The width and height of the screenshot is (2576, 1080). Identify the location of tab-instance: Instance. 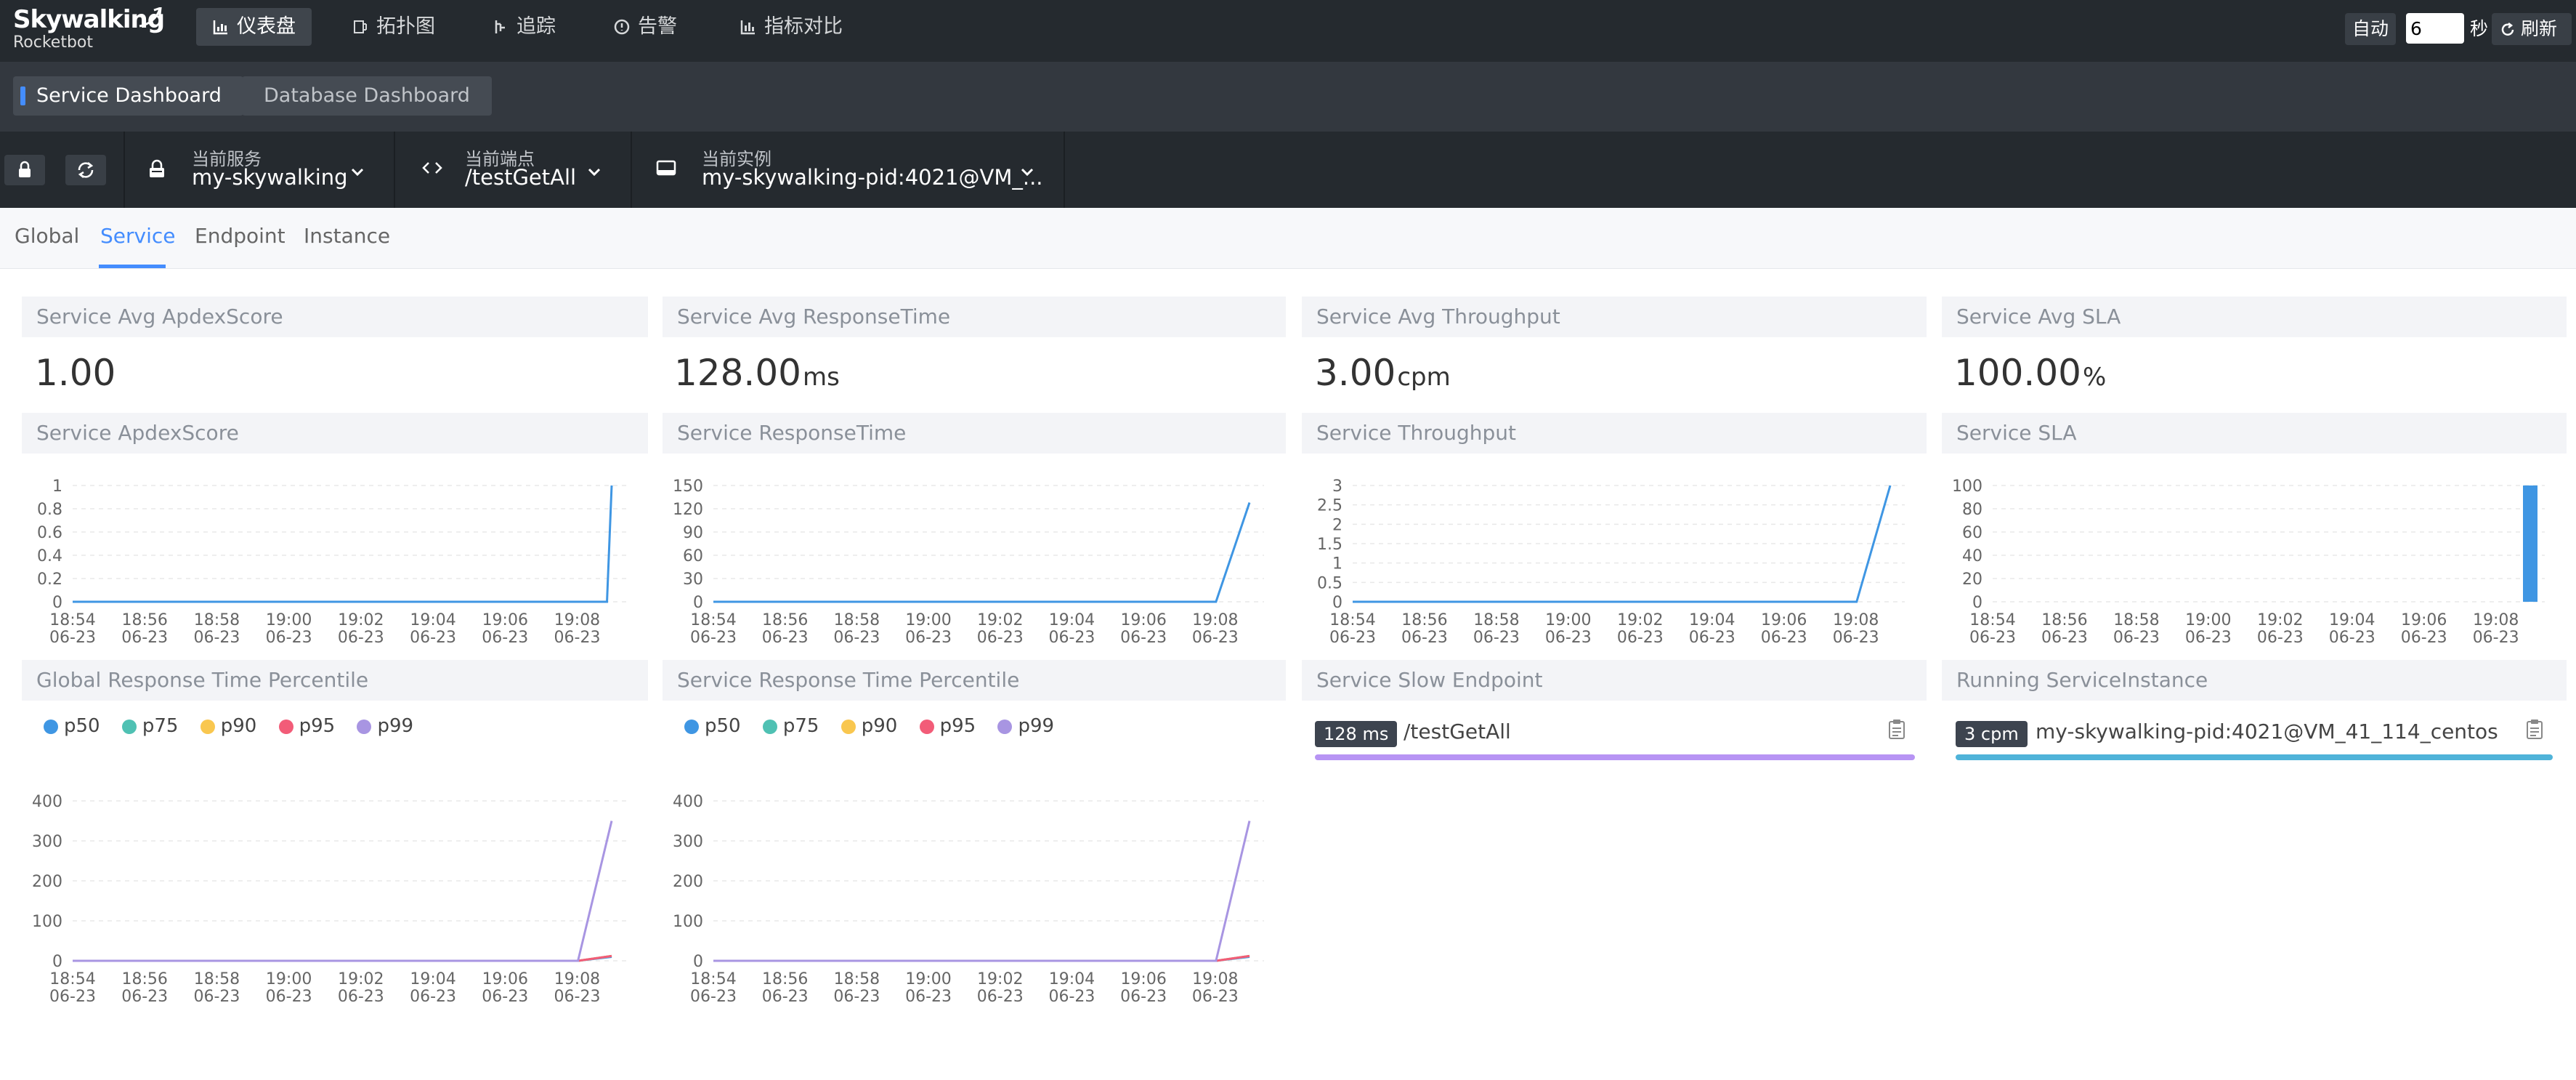
(347, 236).